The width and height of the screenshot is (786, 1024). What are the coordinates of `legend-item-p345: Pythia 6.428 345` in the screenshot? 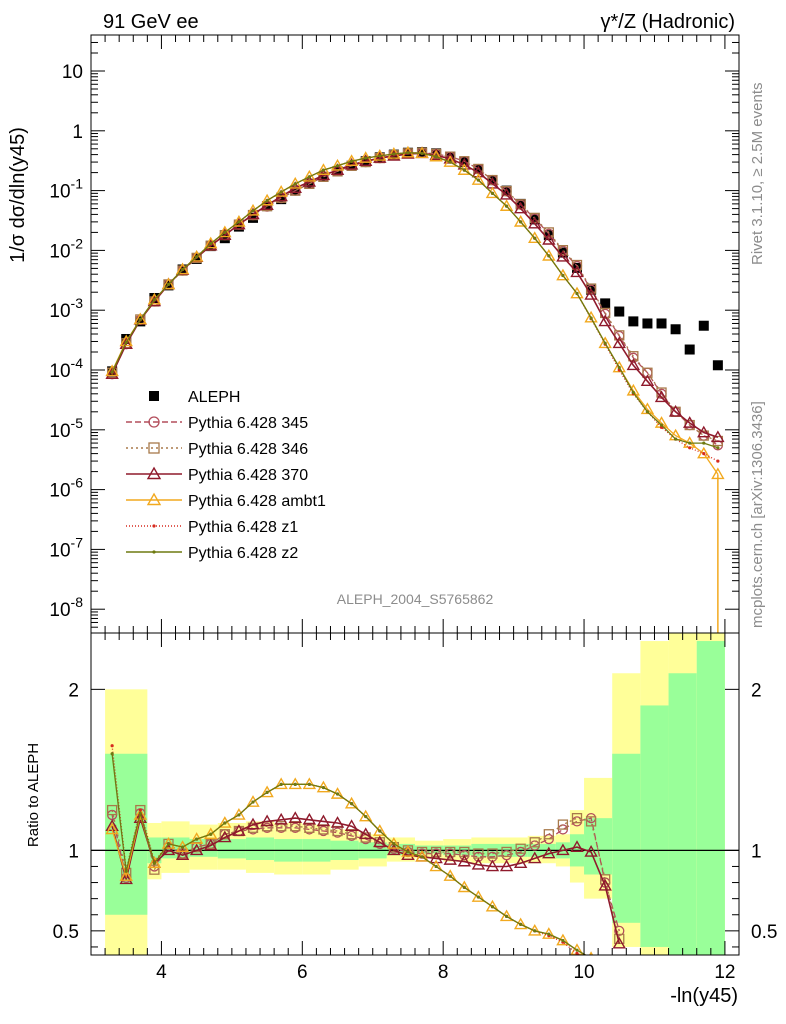 It's located at (217, 423).